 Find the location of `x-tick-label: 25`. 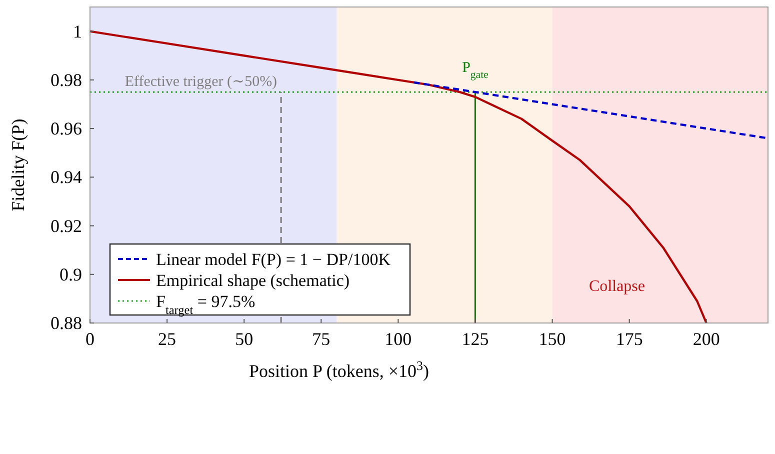

x-tick-label: 25 is located at coordinates (167, 339).